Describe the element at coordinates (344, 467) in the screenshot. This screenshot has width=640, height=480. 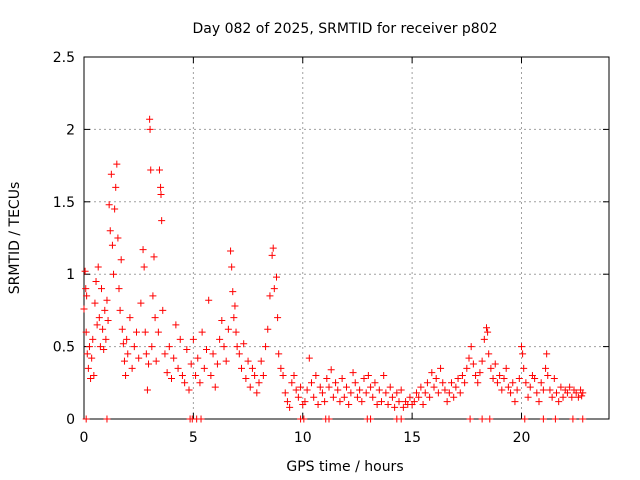
I see `x-axis-label: GPS time / hours` at that location.